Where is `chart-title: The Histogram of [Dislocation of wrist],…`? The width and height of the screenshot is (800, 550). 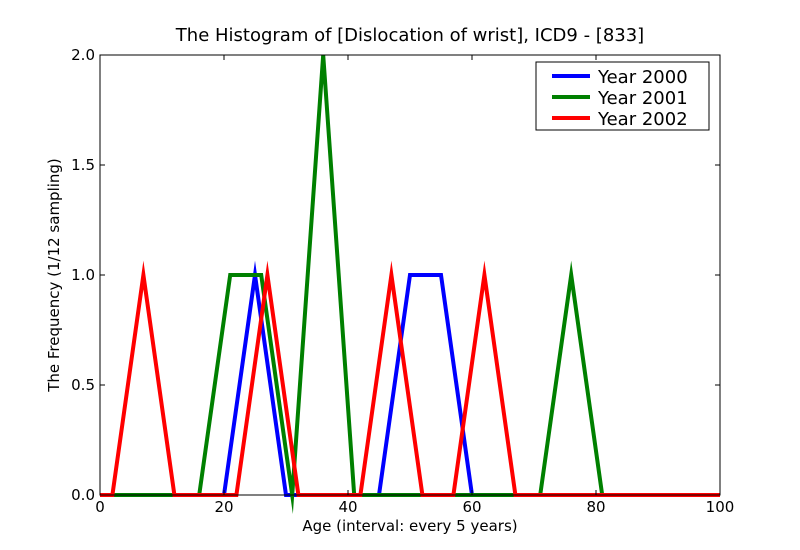
chart-title: The Histogram of [Dislocation of wrist],… is located at coordinates (409, 35).